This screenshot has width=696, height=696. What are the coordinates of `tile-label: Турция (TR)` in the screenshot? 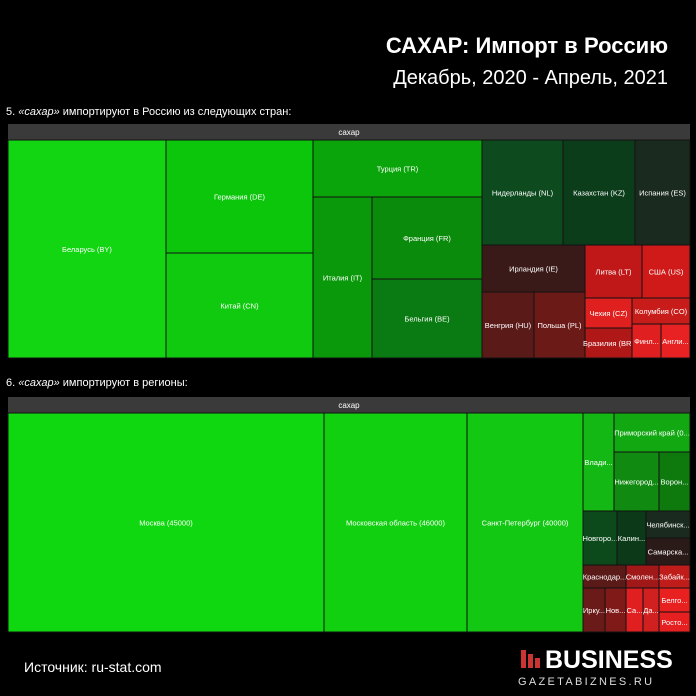 It's located at (398, 169).